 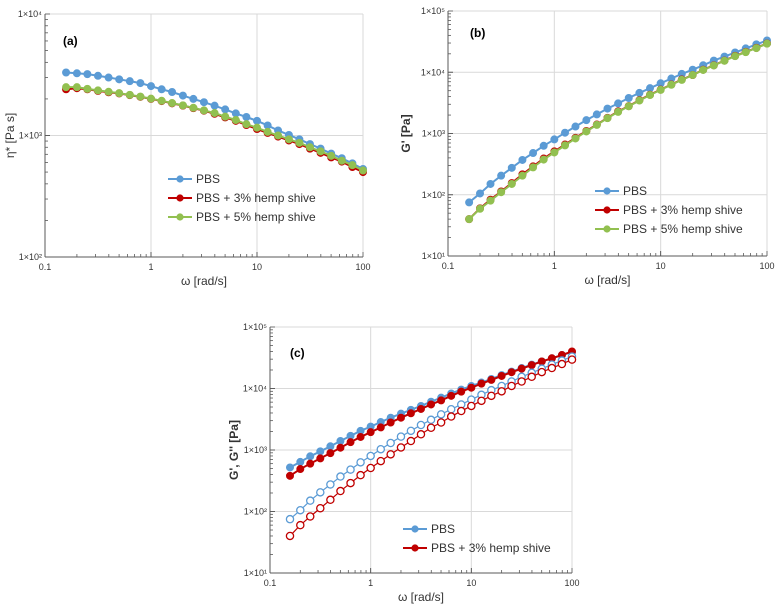 I want to click on series-pbs, so click(x=214, y=121).